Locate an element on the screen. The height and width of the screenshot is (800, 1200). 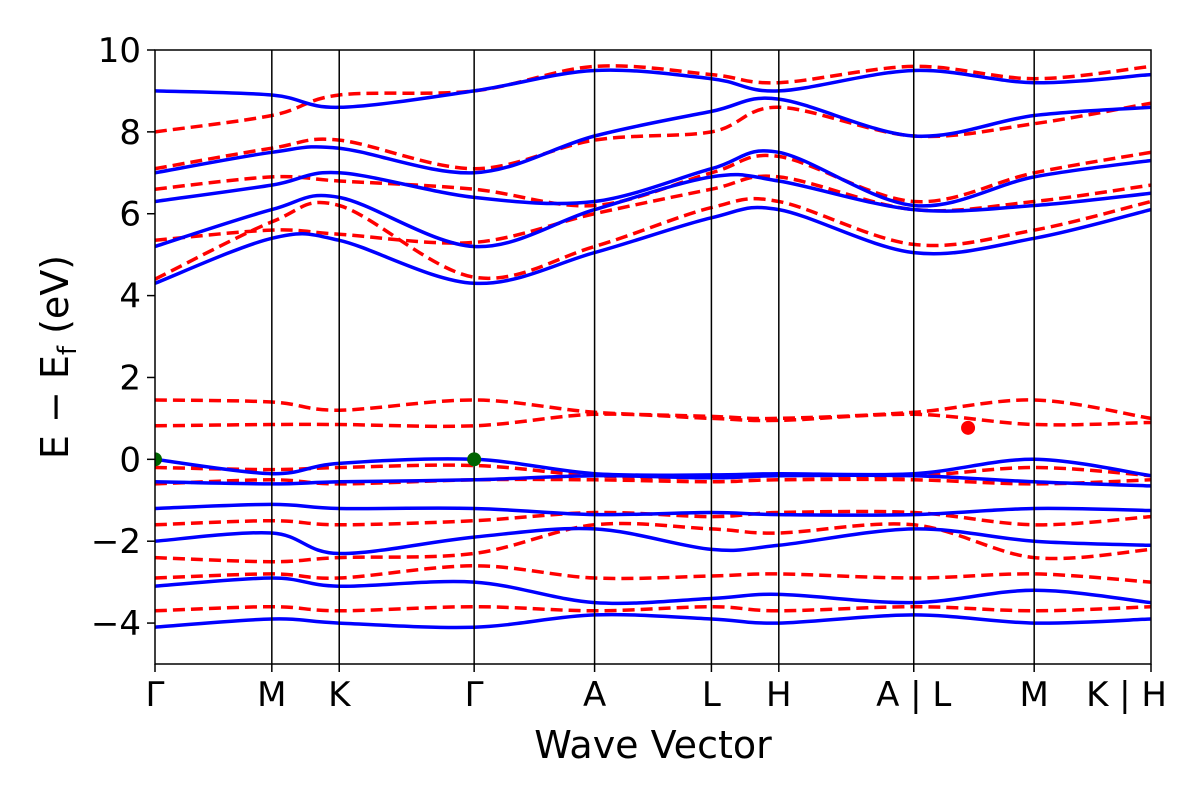
extrema-points is located at coordinates (565, 443).